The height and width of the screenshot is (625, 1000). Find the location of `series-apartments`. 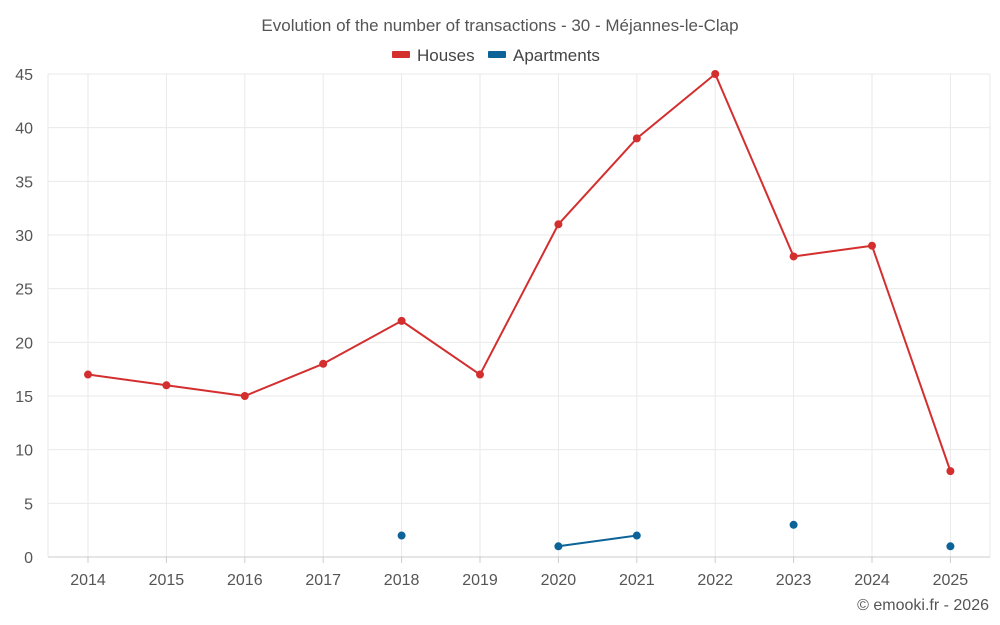

series-apartments is located at coordinates (676, 535).